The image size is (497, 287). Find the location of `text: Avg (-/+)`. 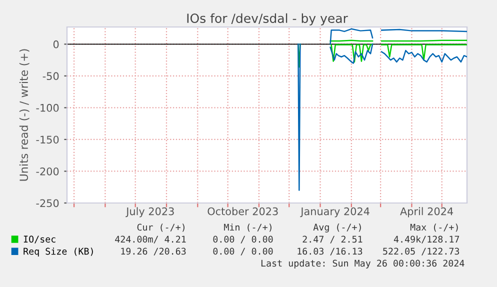

text: Avg (-/+) is located at coordinates (337, 228).